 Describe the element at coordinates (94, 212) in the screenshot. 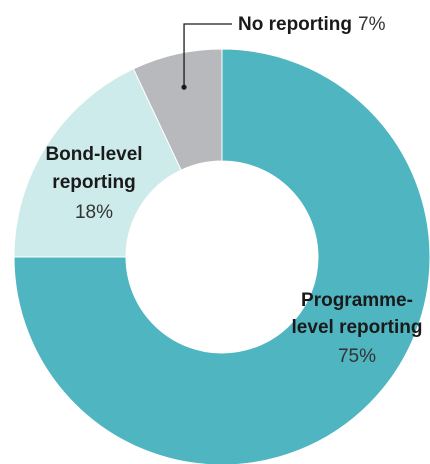

I see `slice-value-bond: 18%` at that location.